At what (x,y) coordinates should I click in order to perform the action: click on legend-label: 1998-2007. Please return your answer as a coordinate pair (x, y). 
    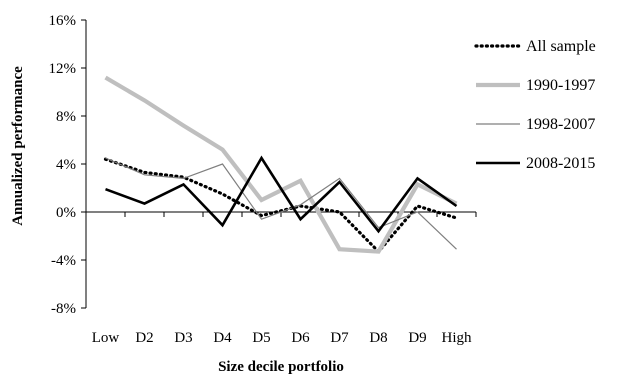
    Looking at the image, I should click on (560, 124).